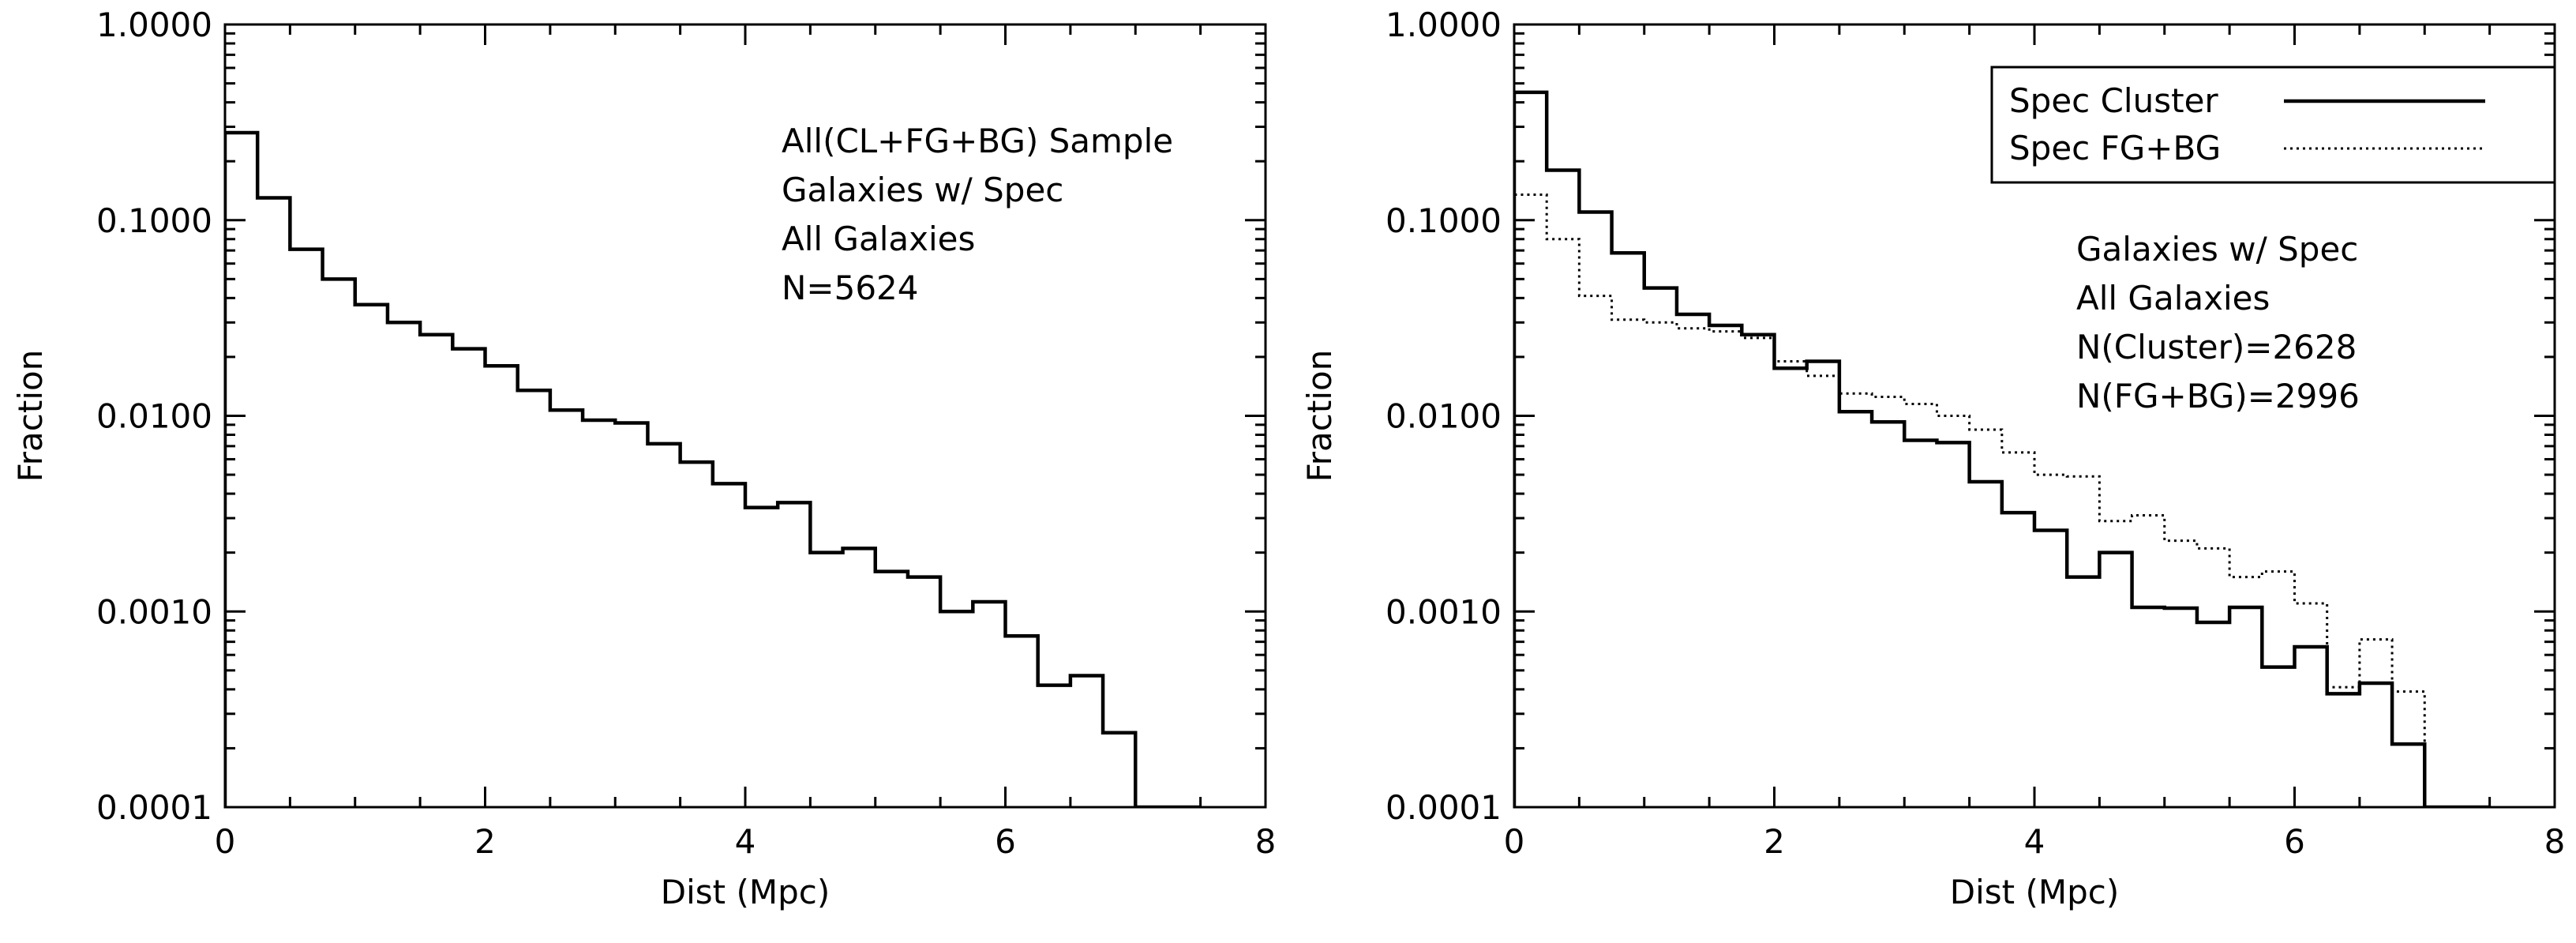  I want to click on legend-box, so click(2273, 125).